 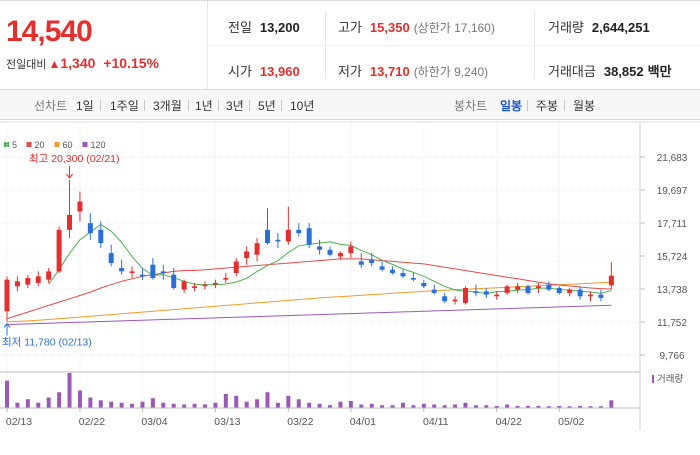 I want to click on chart-legend: 5 20 60 120, so click(x=55, y=145).